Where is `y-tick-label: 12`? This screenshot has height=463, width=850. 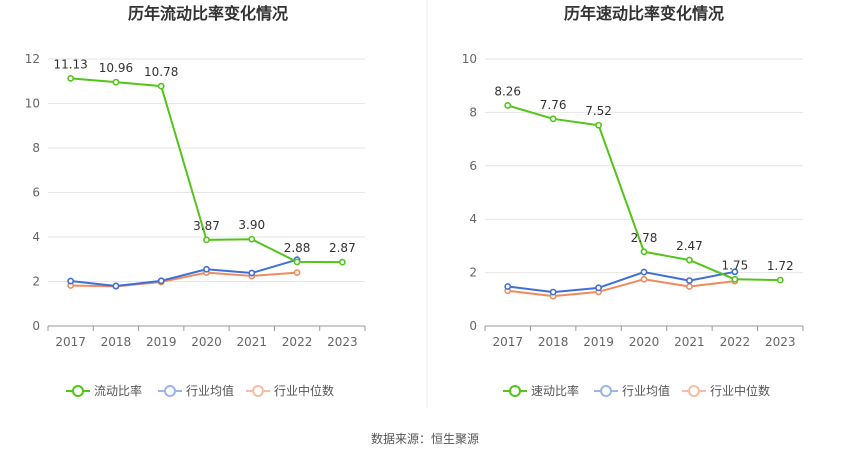
y-tick-label: 12 is located at coordinates (32, 59).